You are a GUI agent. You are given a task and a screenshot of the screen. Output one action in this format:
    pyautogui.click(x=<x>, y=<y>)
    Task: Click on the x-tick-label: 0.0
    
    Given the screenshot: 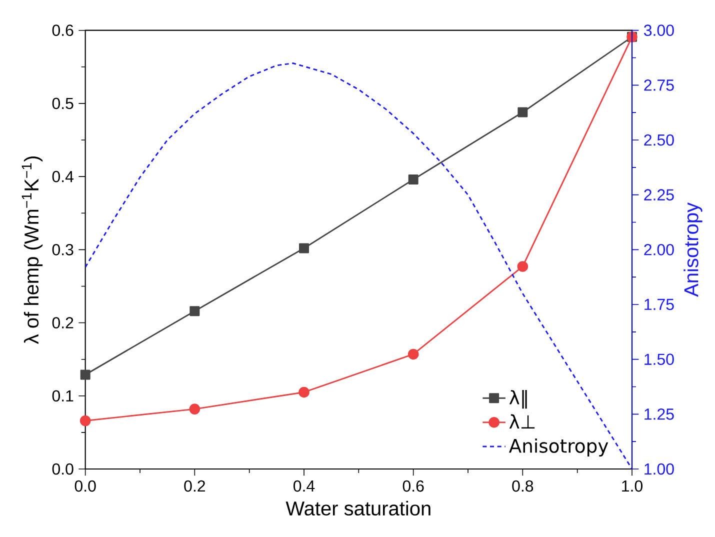 What is the action you would take?
    pyautogui.click(x=85, y=486)
    